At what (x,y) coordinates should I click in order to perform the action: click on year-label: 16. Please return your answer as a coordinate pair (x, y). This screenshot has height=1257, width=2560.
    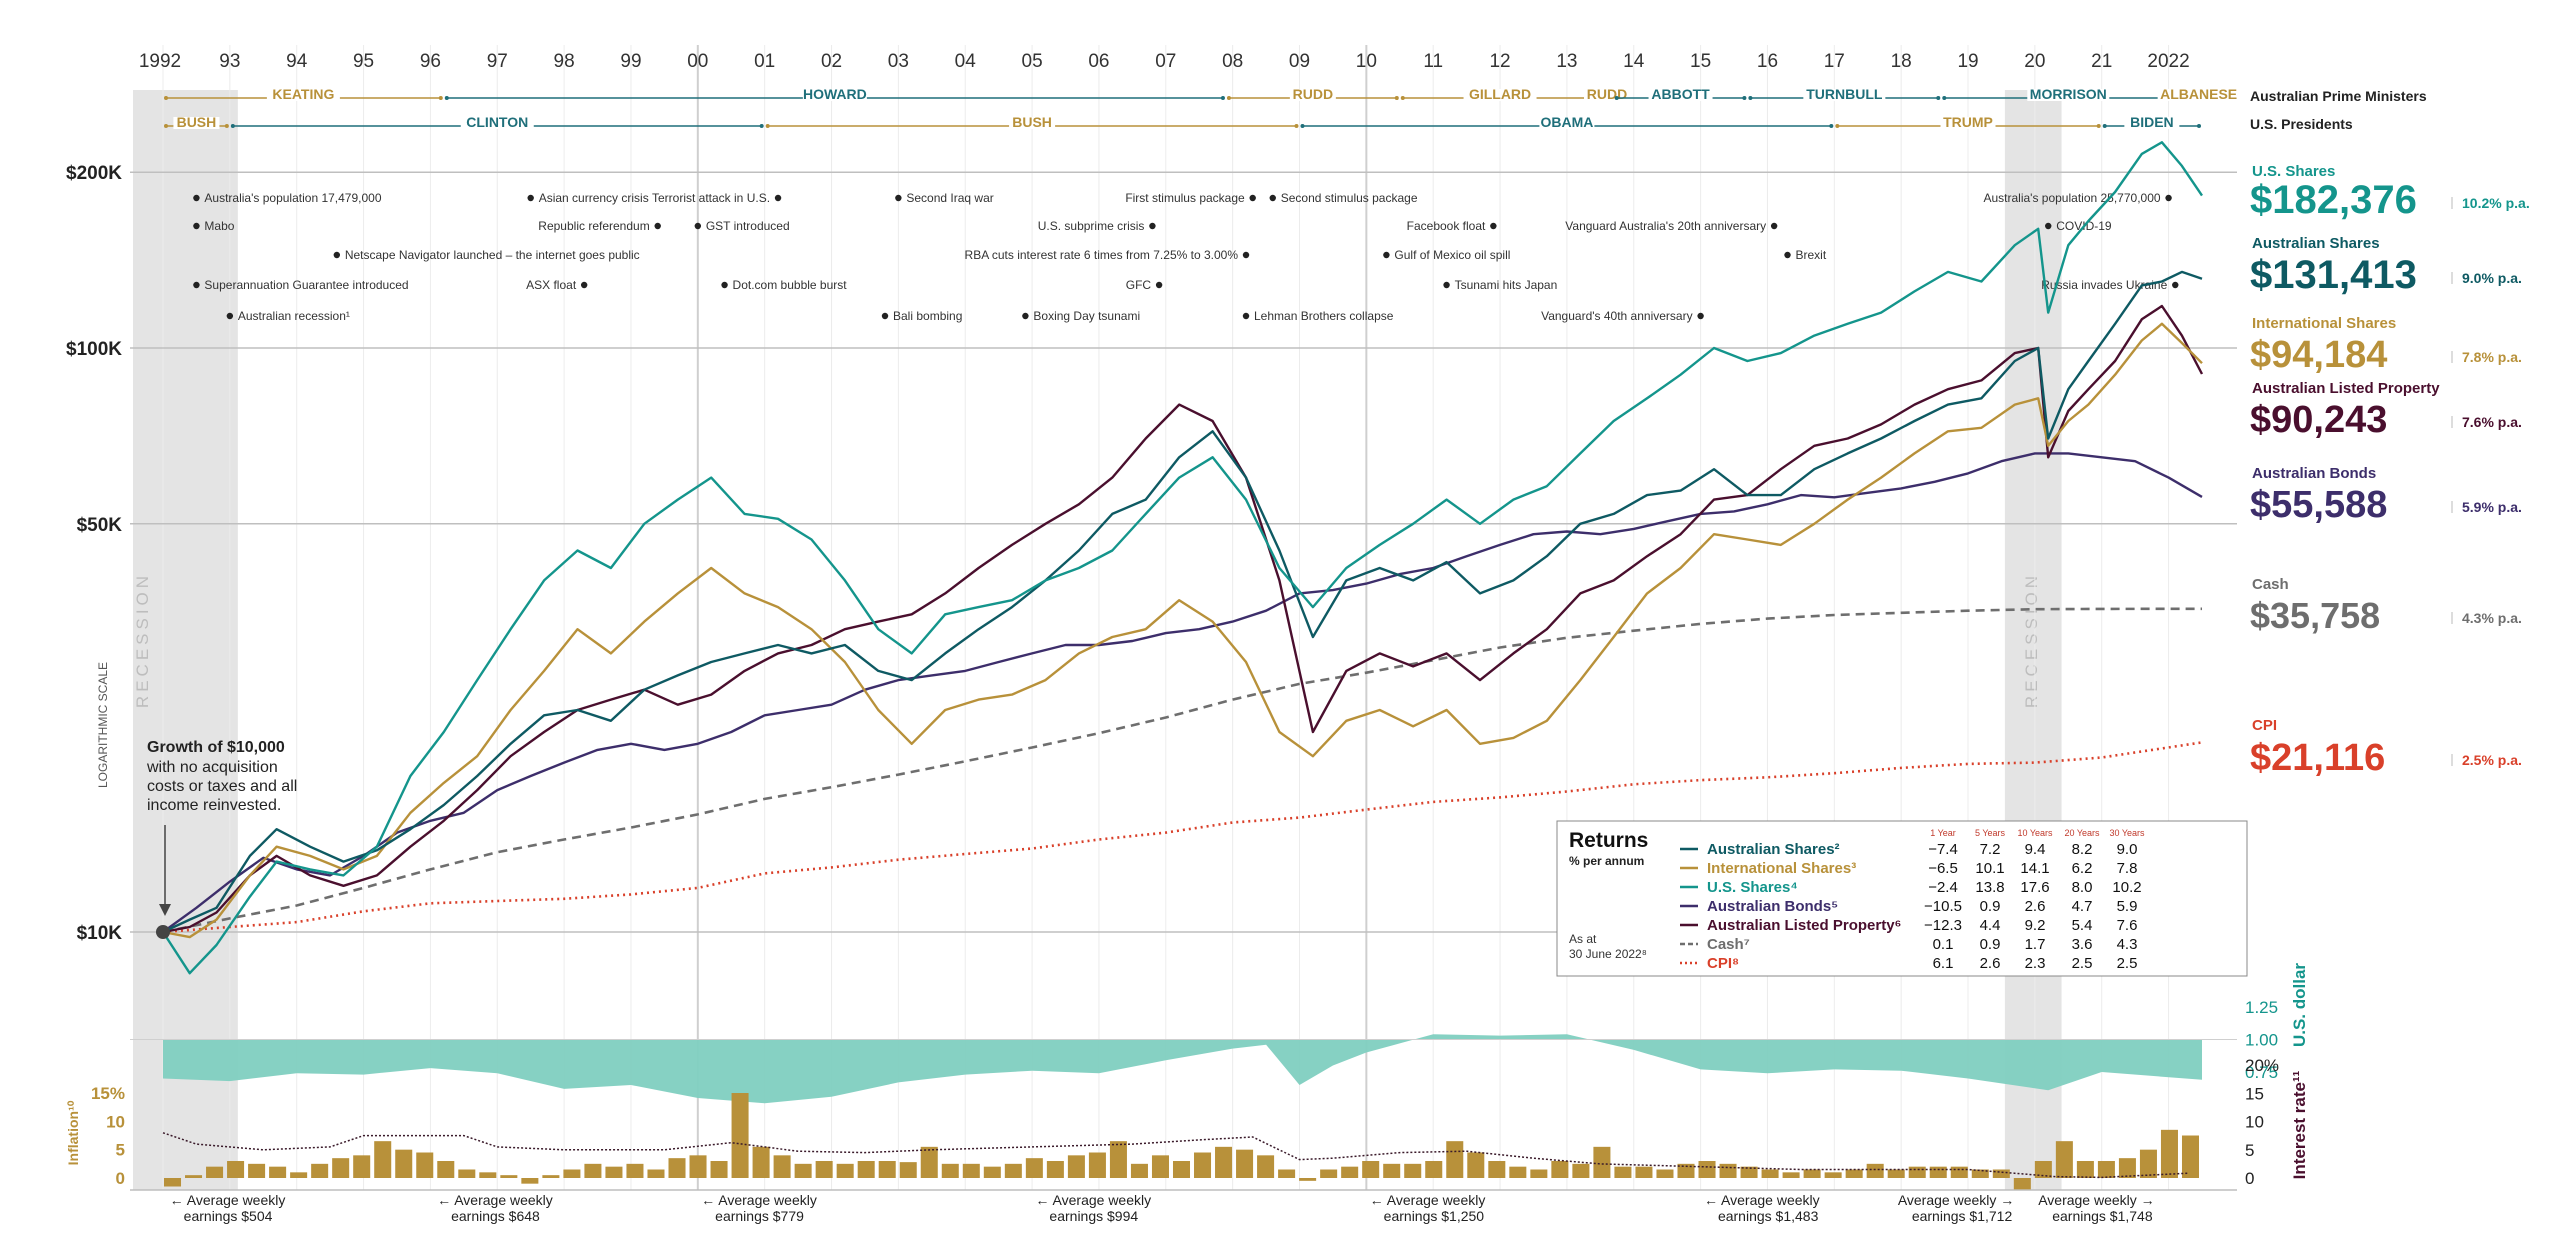
    Looking at the image, I should click on (1767, 61).